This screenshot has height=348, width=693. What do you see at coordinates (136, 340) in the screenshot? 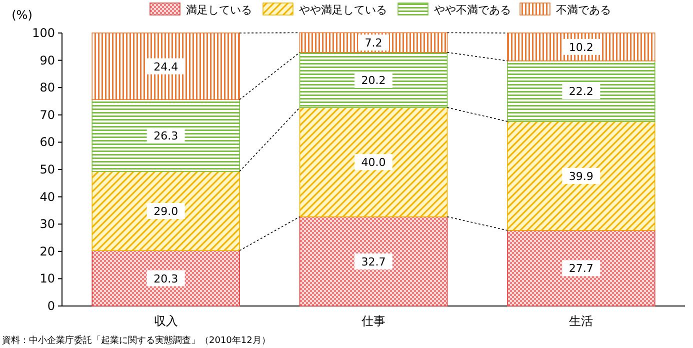
I see `text: 資料：中小企業庁委託「起業に関する実態調査」（2010年12月）` at bounding box center [136, 340].